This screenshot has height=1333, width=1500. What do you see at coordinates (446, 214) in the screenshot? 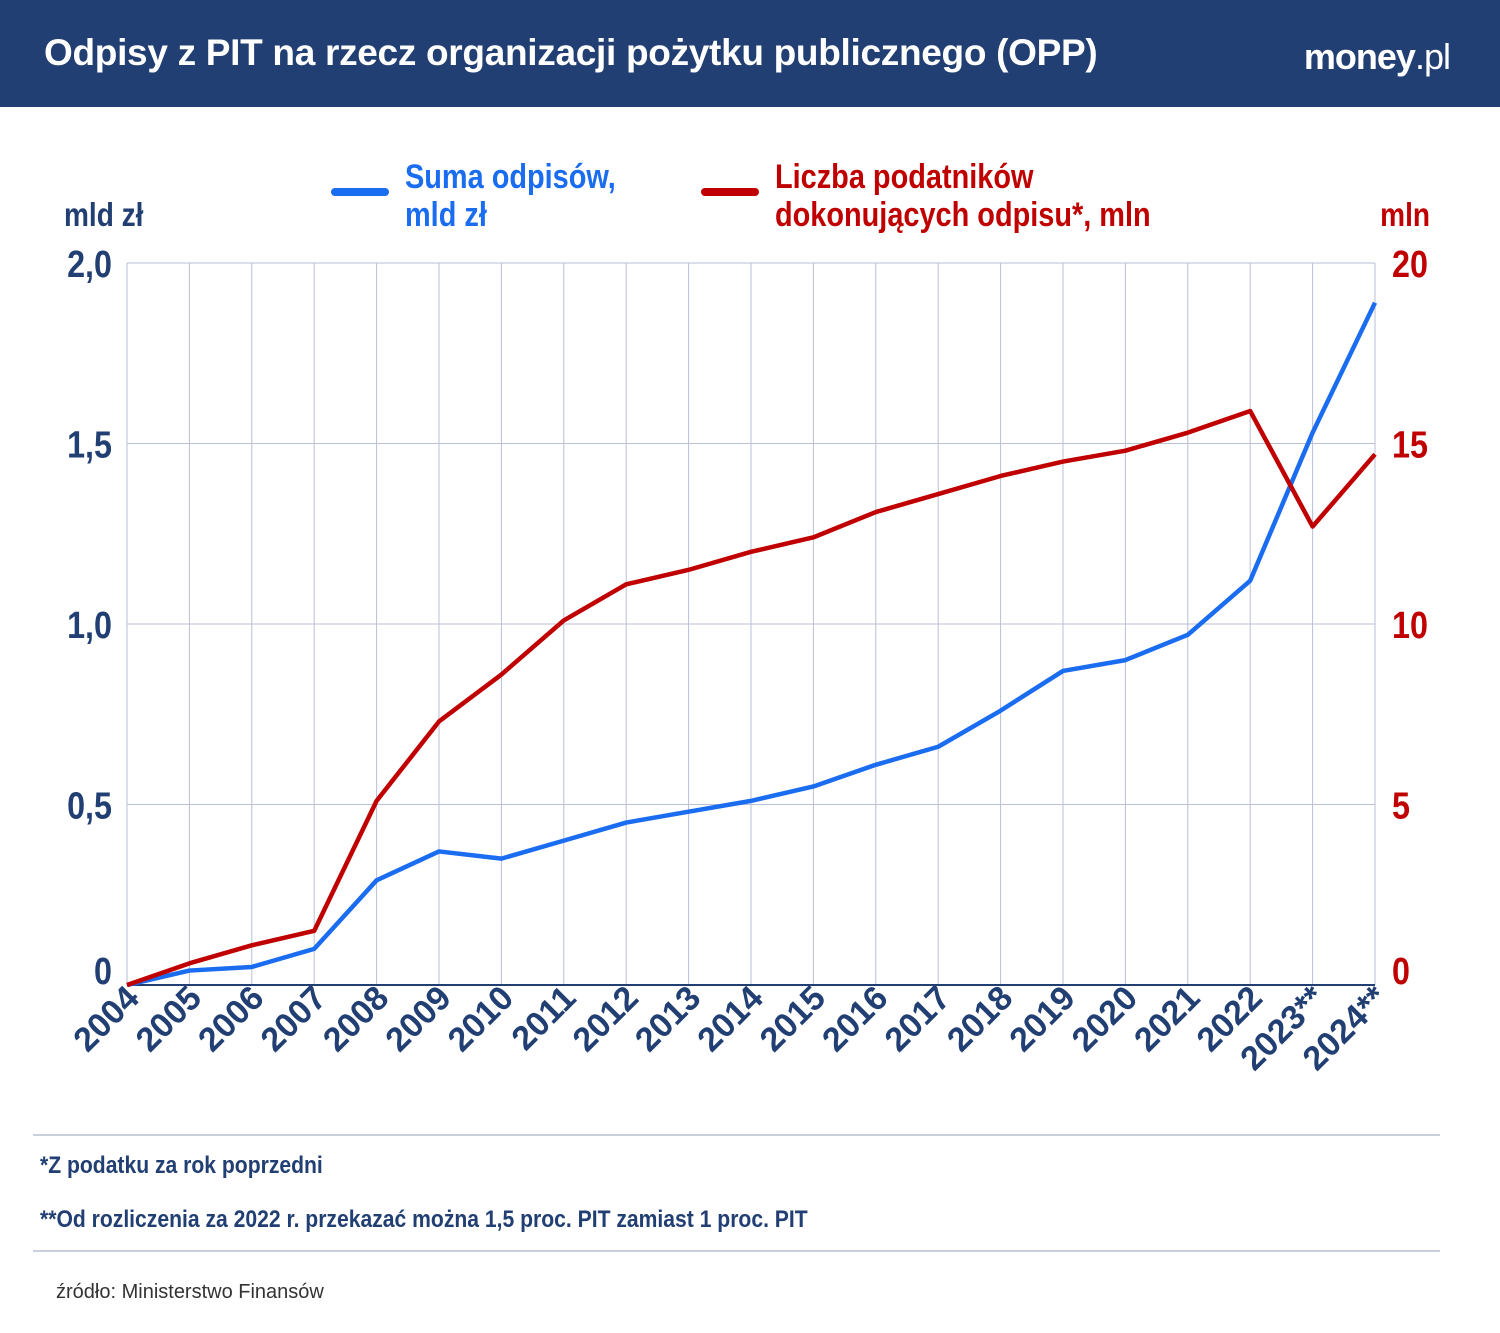
I see `legend-label: mld zł` at bounding box center [446, 214].